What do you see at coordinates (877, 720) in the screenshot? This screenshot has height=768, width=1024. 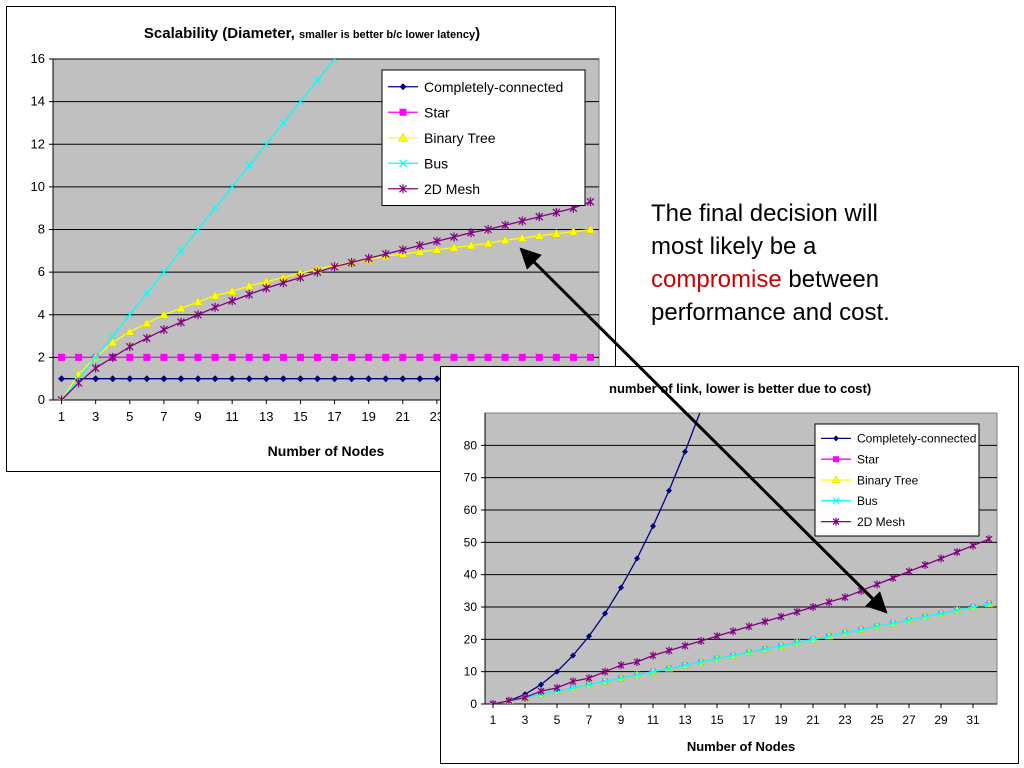 I see `x-tick-label: 25` at bounding box center [877, 720].